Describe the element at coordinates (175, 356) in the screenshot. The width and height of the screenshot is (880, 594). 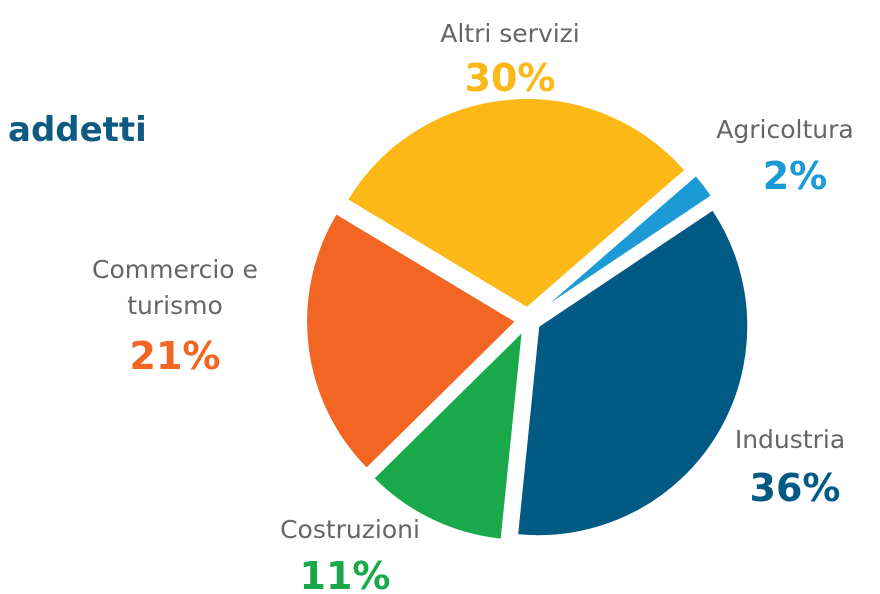
I see `value-label: 21%` at that location.